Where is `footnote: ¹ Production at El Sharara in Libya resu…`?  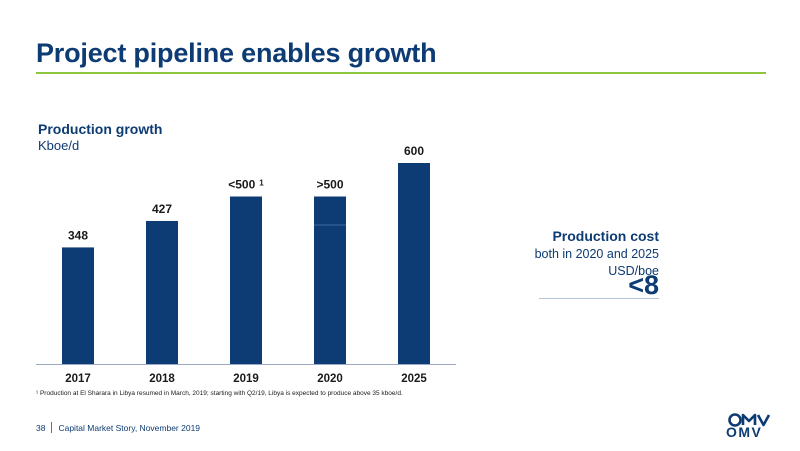 footnote: ¹ Production at El Sharara in Libya resu… is located at coordinates (219, 393).